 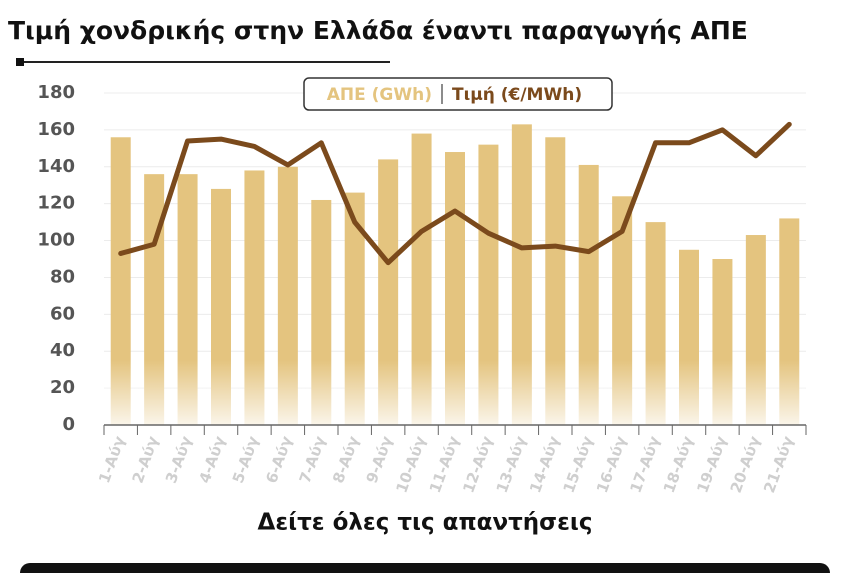 I want to click on x-tick-label: 21-Αύγ, so click(x=778, y=465).